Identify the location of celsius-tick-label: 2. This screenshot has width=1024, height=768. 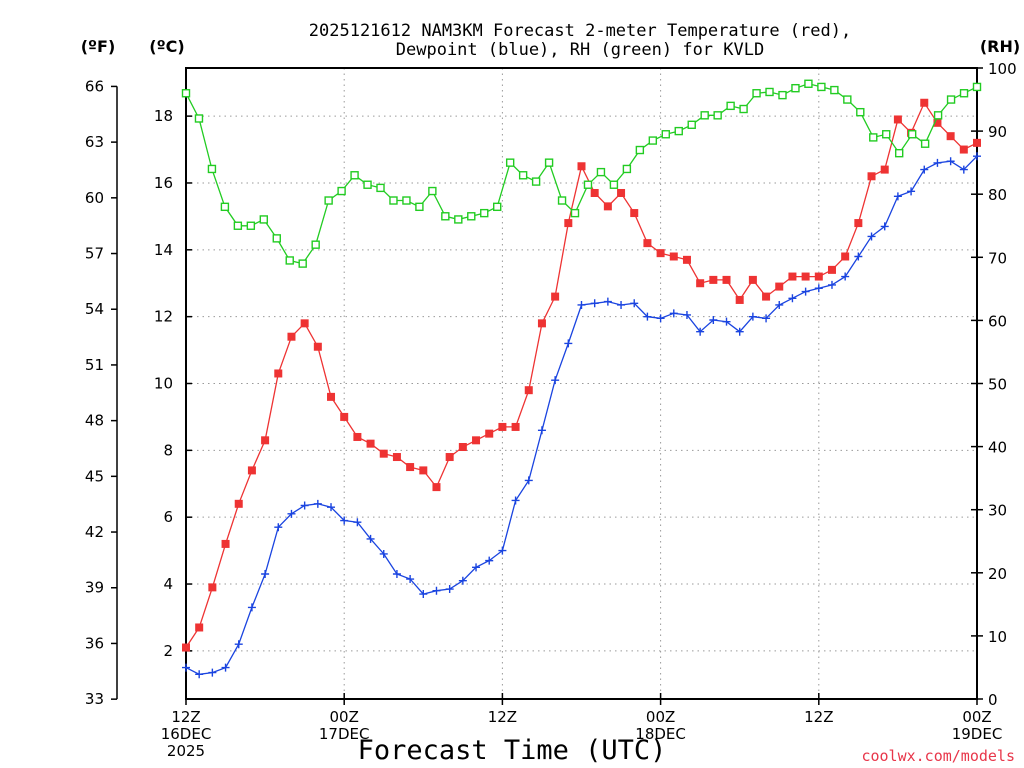
(168, 651).